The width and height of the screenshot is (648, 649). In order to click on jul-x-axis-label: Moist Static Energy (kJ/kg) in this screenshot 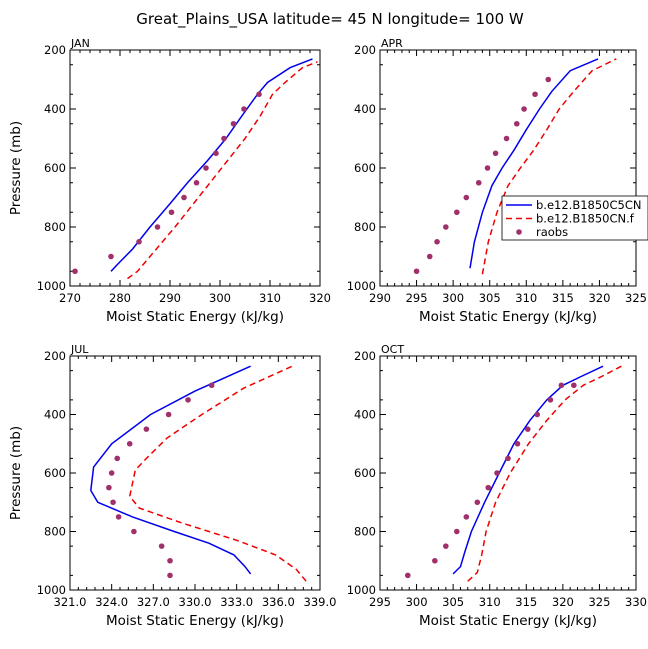, I will do `click(195, 621)`.